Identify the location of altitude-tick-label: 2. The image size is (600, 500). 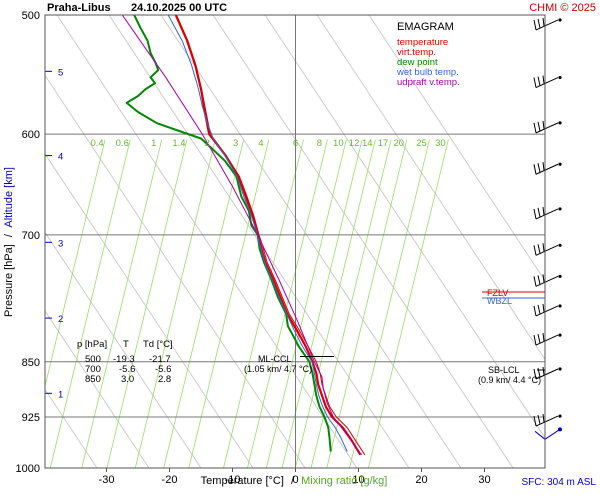
(60, 319).